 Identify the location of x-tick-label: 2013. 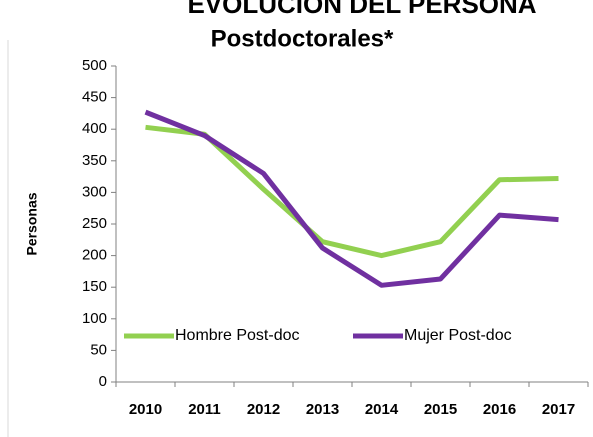
(322, 409).